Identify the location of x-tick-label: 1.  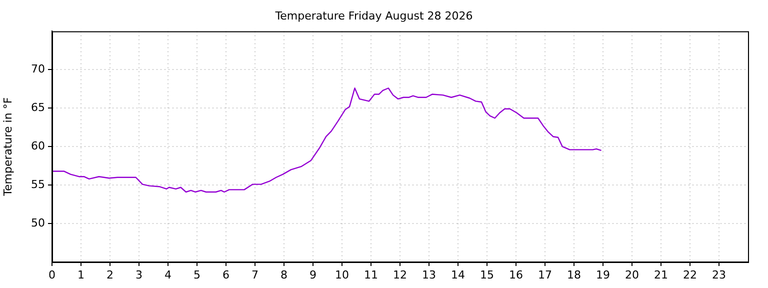
(81, 275).